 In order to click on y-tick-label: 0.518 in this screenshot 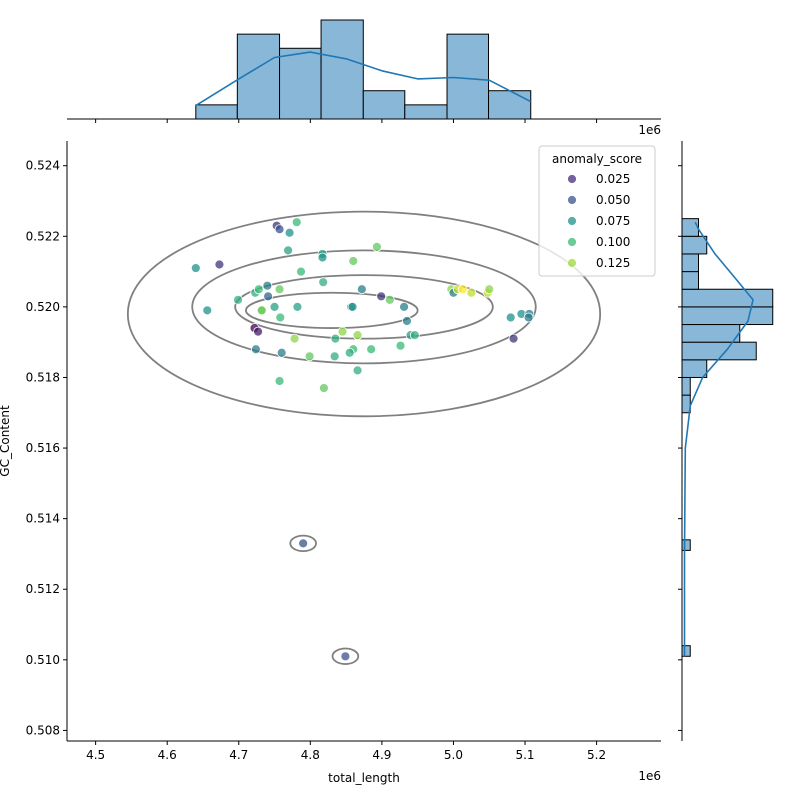, I will do `click(43, 377)`.